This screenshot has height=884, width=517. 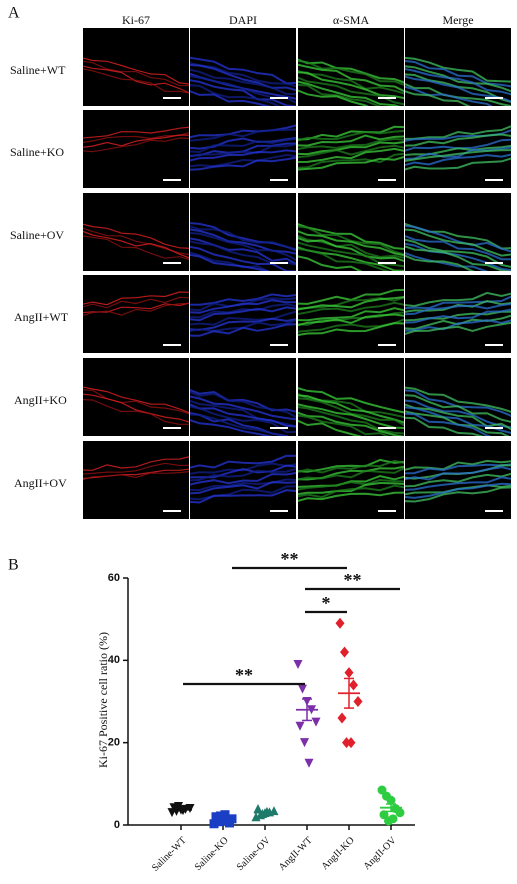 What do you see at coordinates (13, 565) in the screenshot?
I see `panel-label: B` at bounding box center [13, 565].